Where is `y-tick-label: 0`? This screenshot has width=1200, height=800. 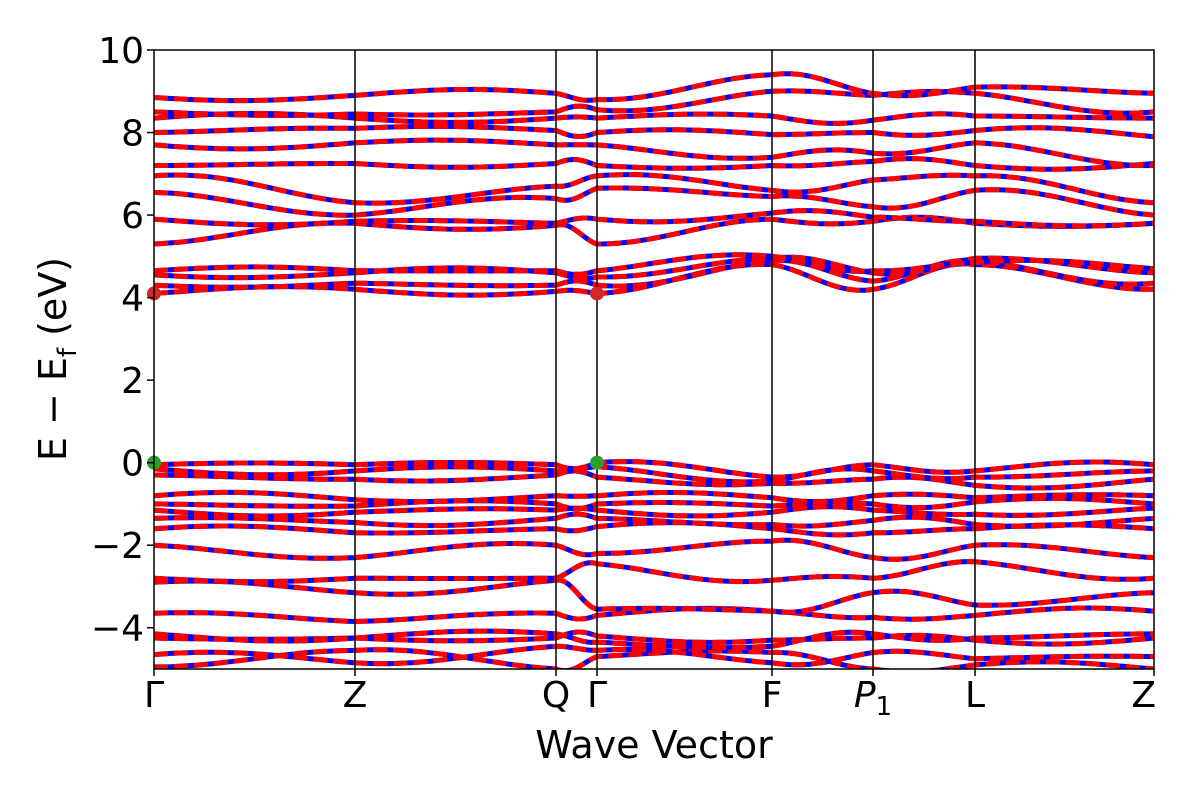
y-tick-label: 0 is located at coordinates (132, 464).